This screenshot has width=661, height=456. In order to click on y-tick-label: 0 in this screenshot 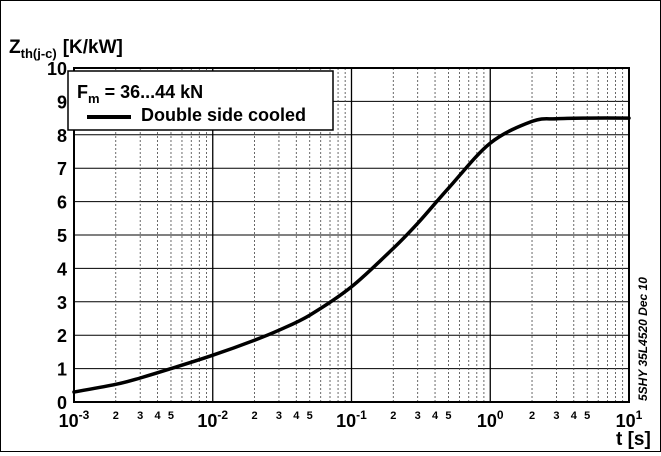, I will do `click(62, 403)`.